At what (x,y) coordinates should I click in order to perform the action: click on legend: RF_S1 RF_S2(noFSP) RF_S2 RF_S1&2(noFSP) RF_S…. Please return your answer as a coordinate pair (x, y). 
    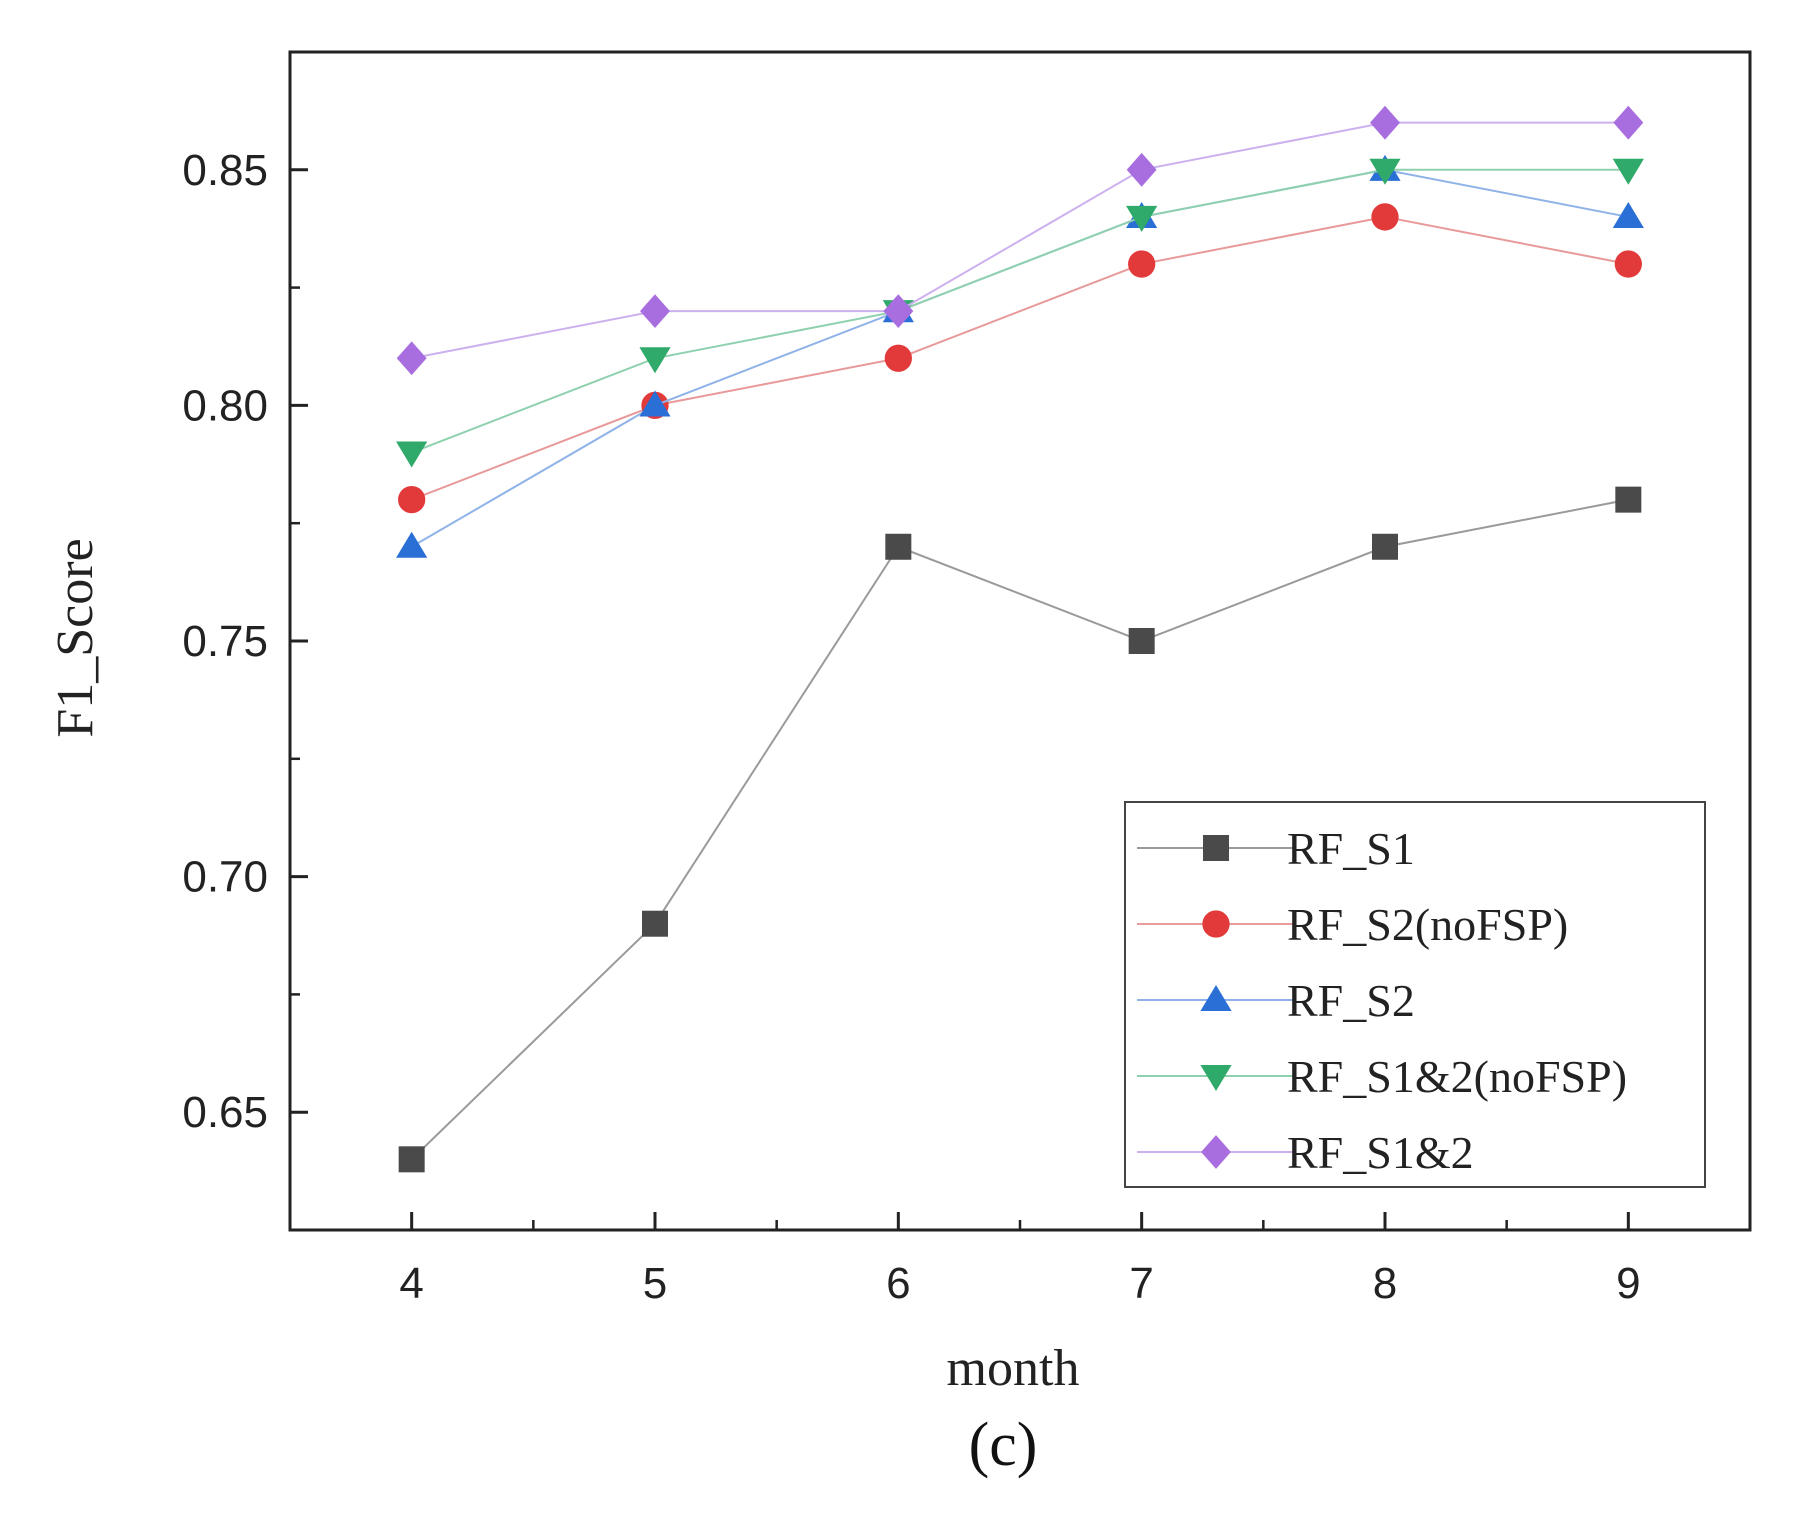
    Looking at the image, I should click on (1415, 994).